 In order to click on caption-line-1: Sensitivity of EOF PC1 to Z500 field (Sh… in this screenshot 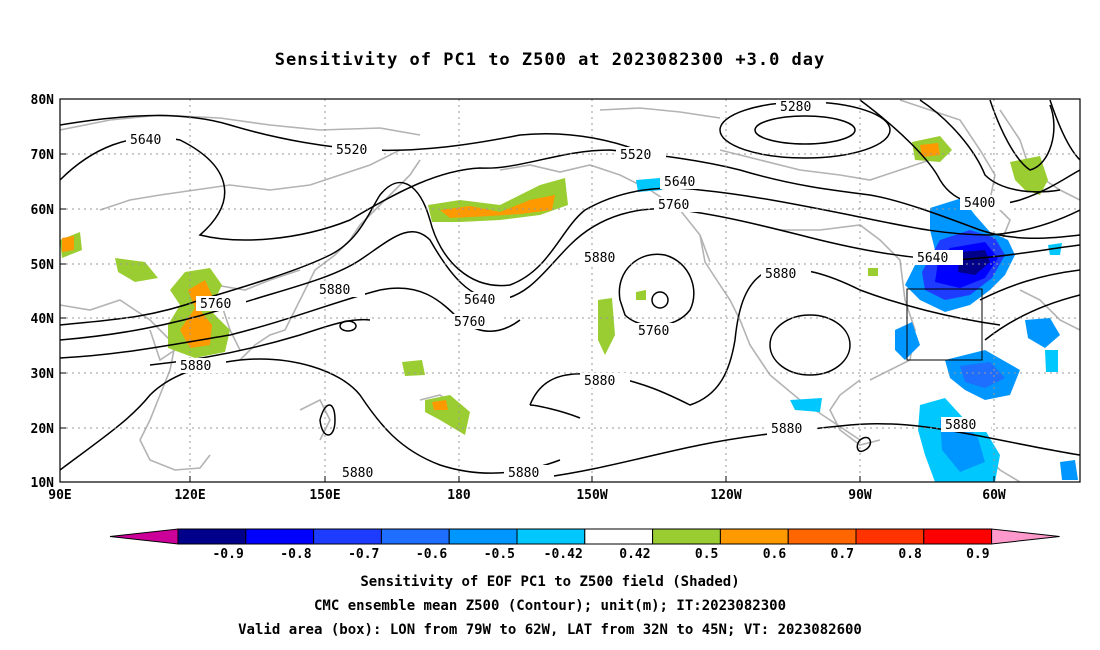, I will do `click(550, 582)`.